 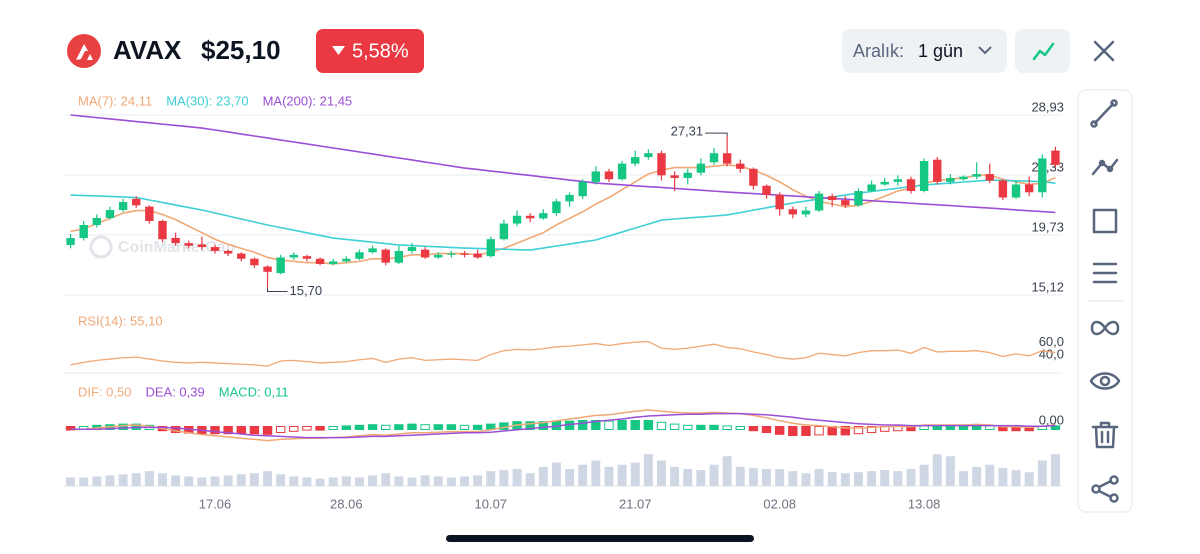 I want to click on tool-rectangle, so click(x=1105, y=221).